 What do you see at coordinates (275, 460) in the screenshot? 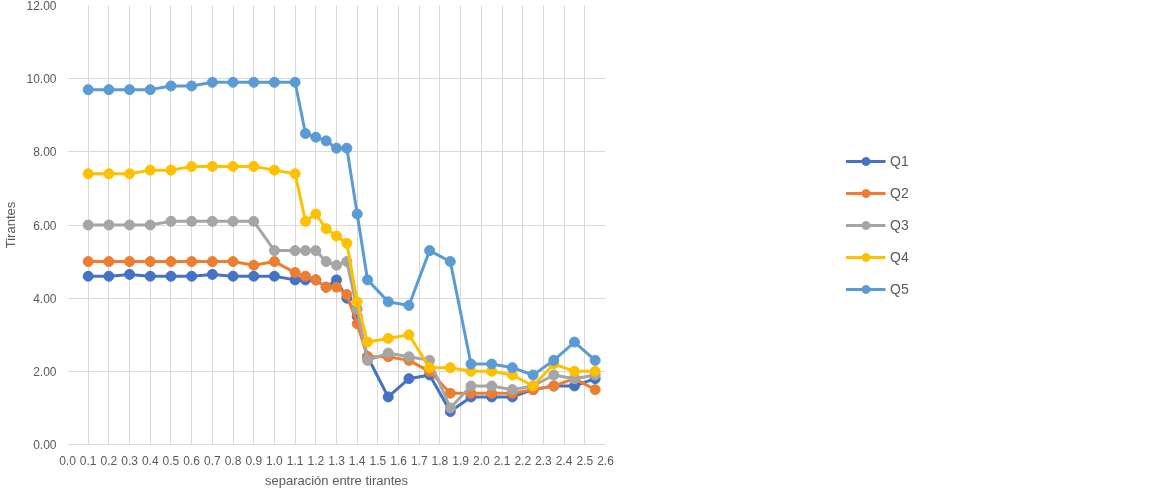
I see `x-tick-label: 1.0` at bounding box center [275, 460].